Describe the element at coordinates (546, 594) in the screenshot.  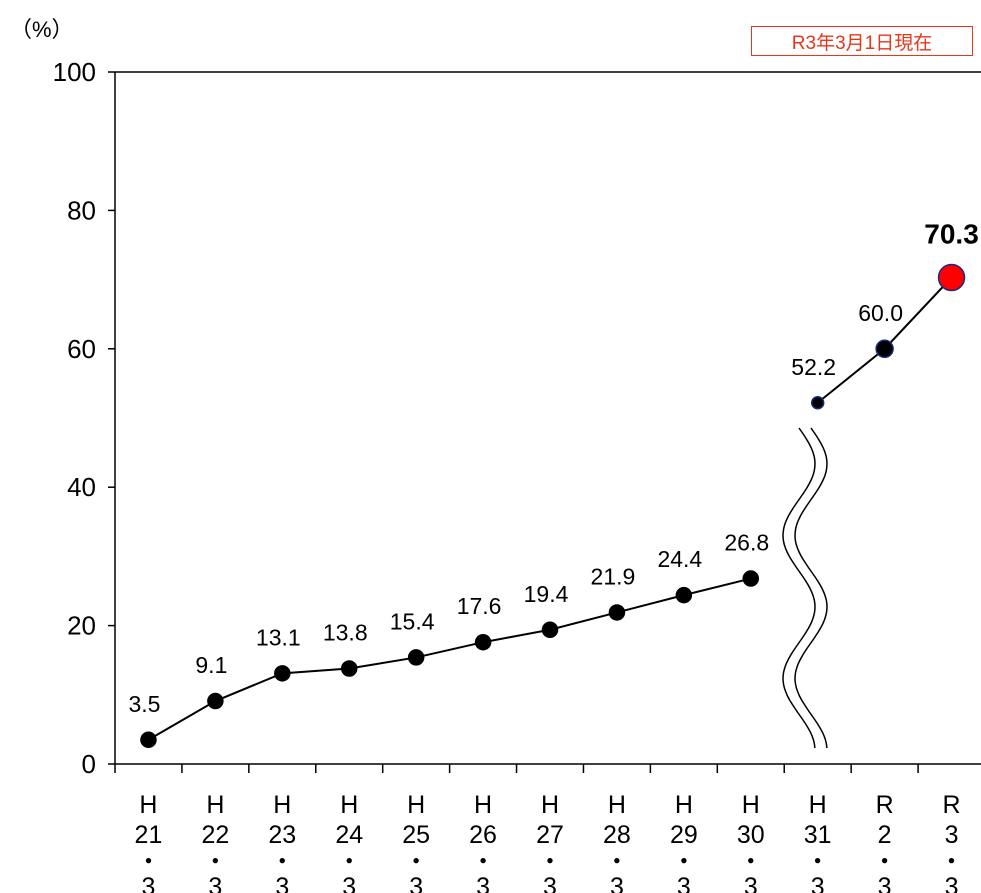
I see `data-label: 19.4` at that location.